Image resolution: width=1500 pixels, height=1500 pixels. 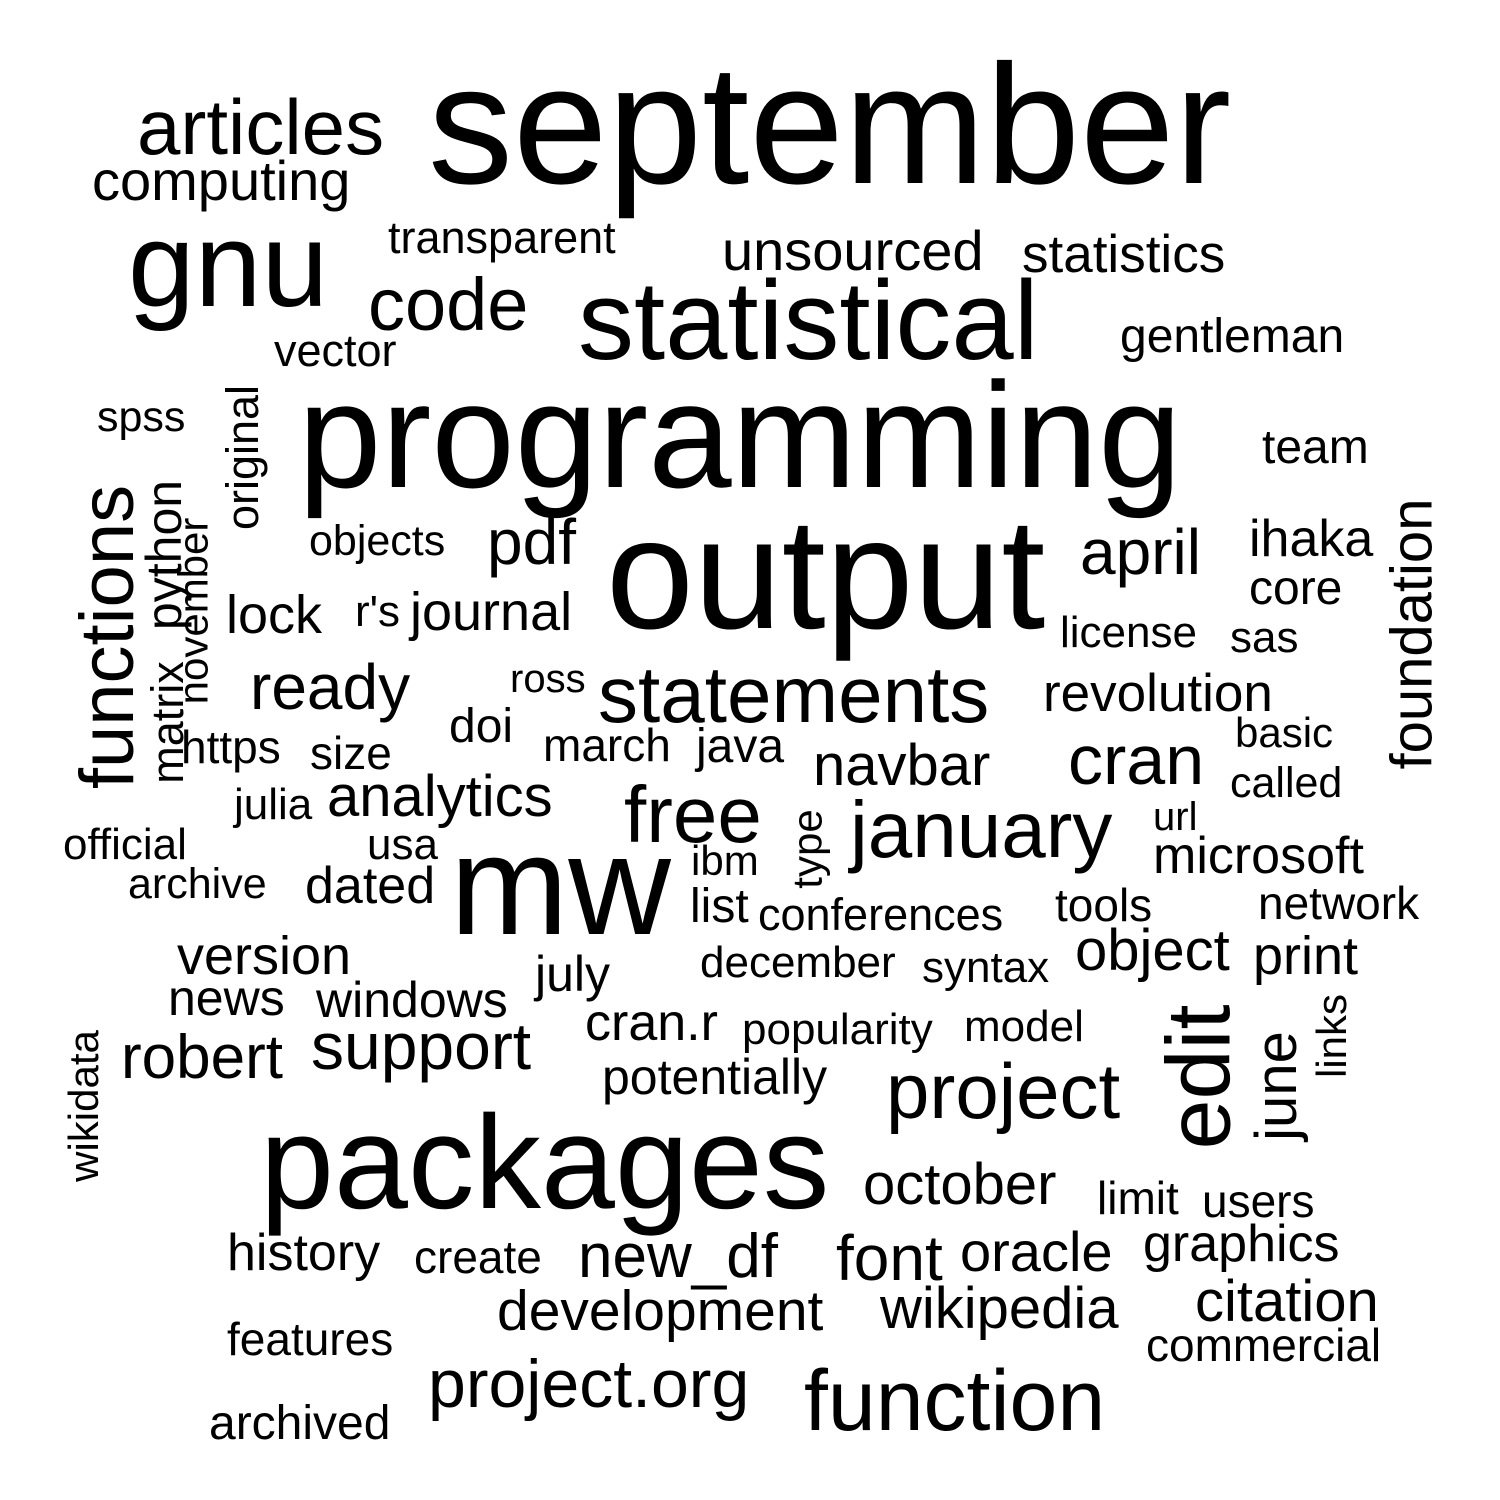 What do you see at coordinates (1258, 856) in the screenshot?
I see `word-microsoft: microsoft` at bounding box center [1258, 856].